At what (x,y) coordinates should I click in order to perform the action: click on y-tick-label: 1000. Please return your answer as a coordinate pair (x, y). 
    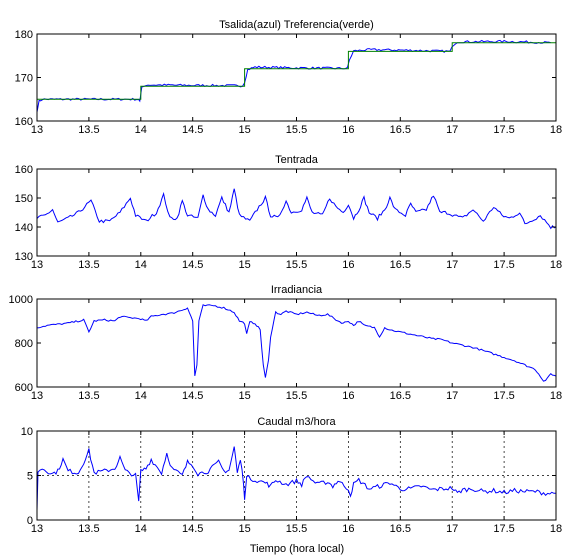
    Looking at the image, I should click on (21, 300).